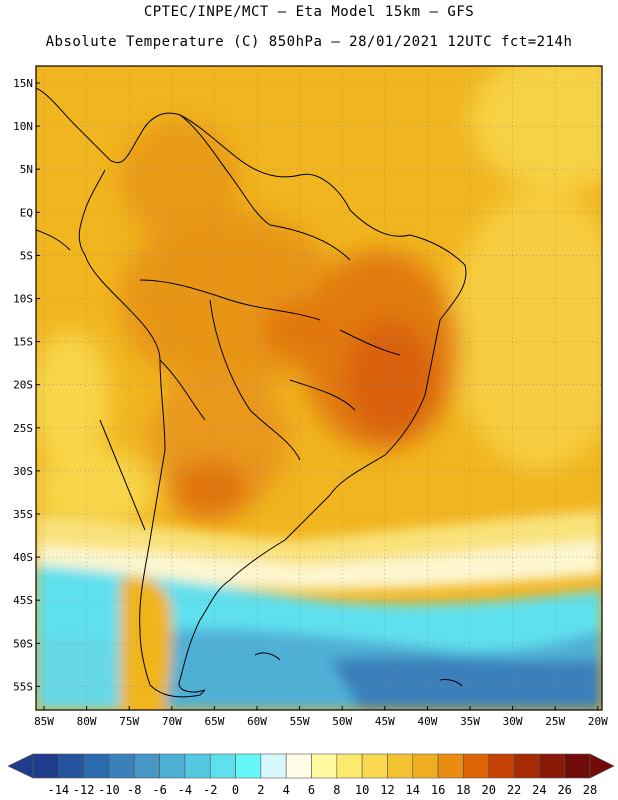 This screenshot has height=800, width=618. Describe the element at coordinates (602, 766) in the screenshot. I see `colorbar-max-arrow` at that location.